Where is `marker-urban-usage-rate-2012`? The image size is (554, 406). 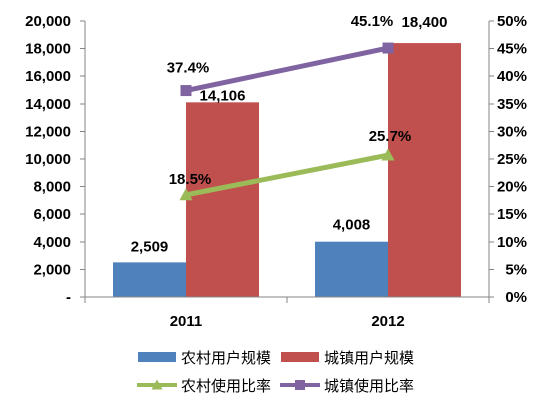 marker-urban-usage-rate-2012 is located at coordinates (388, 48).